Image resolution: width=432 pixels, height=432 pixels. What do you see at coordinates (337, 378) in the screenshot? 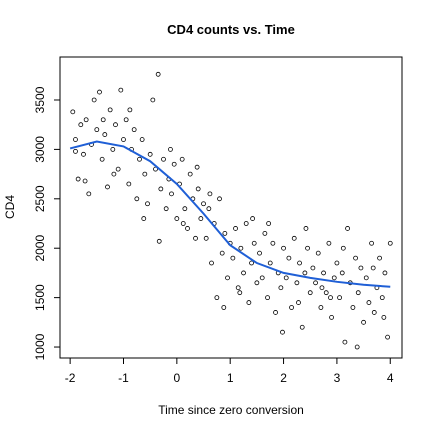
I see `x-tick-label: 3` at bounding box center [337, 378].